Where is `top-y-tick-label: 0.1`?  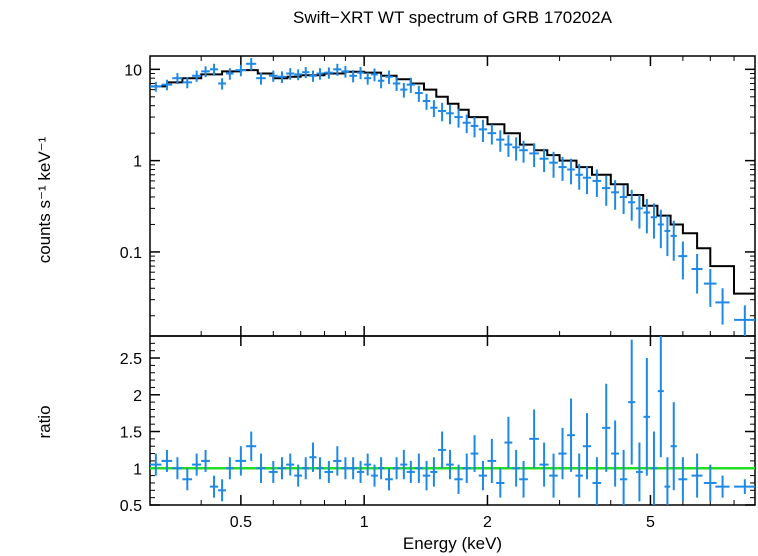
top-y-tick-label: 0.1 is located at coordinates (131, 253).